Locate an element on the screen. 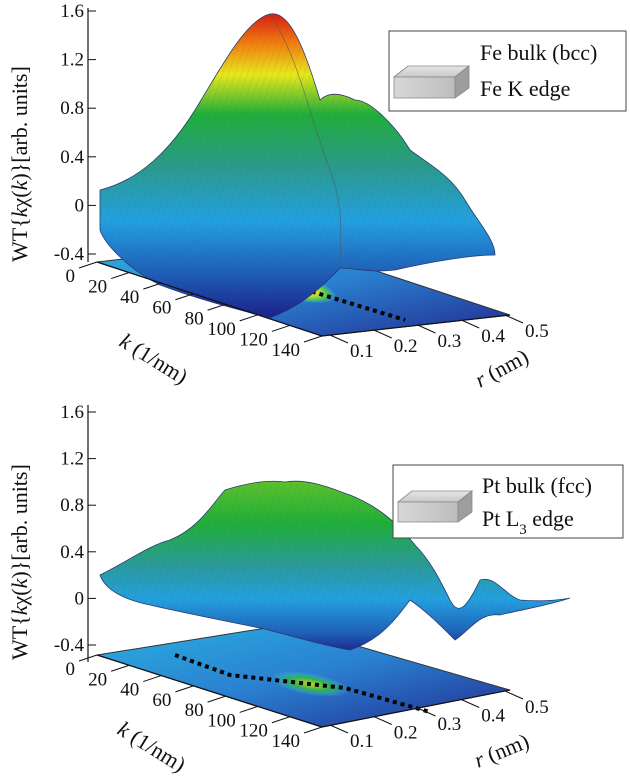 This screenshot has width=630, height=781. surface-ridge is located at coordinates (305, 141).